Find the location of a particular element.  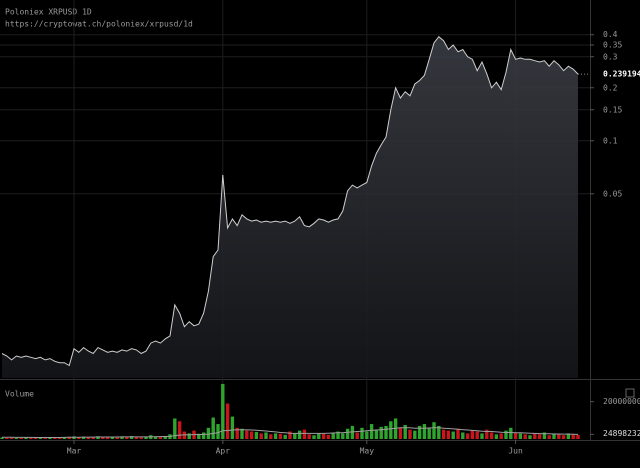

x-tick-label: Apr is located at coordinates (223, 451).